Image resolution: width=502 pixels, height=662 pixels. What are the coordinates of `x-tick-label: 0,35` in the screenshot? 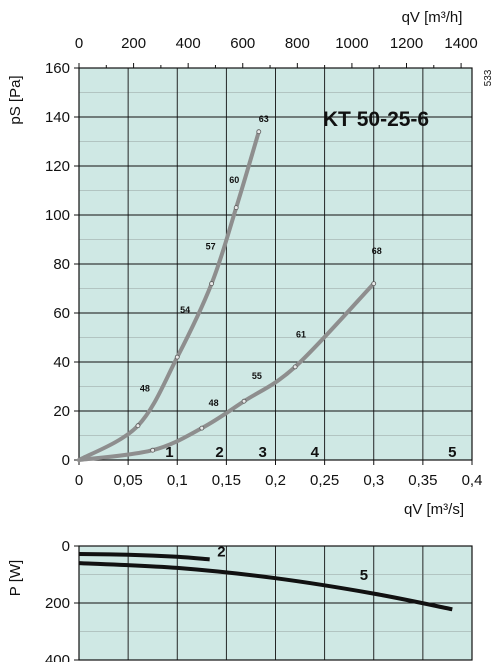 It's located at (422, 480).